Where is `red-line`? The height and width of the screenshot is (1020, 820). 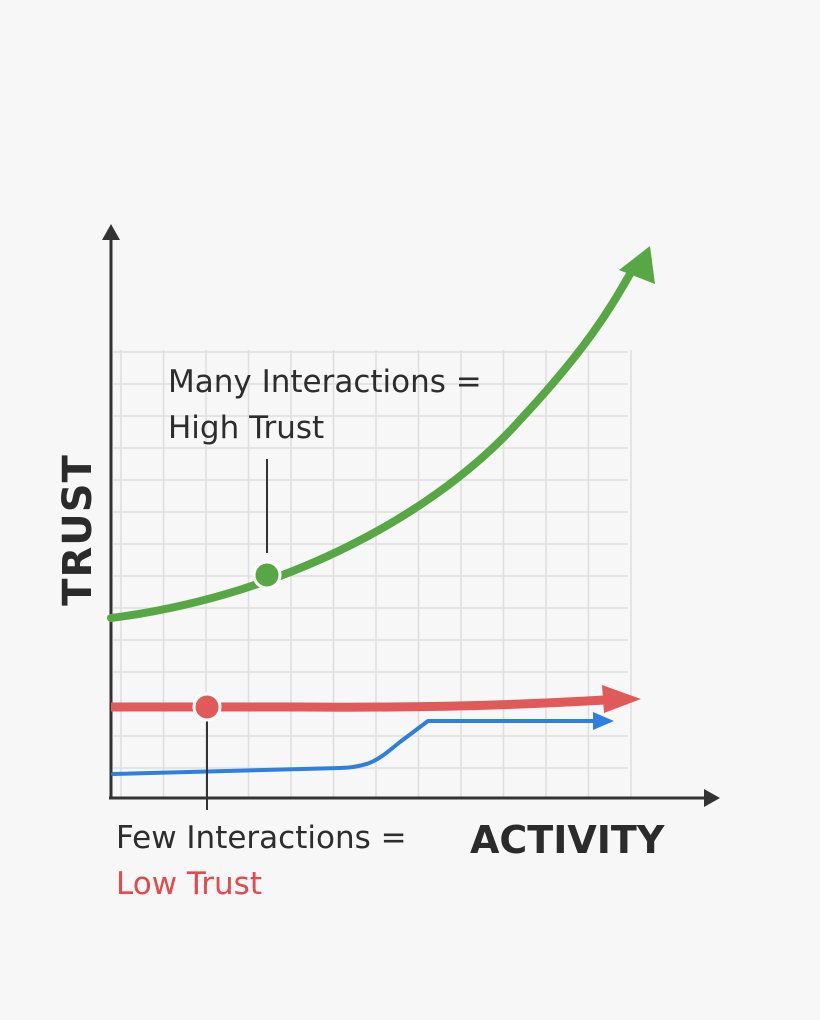 red-line is located at coordinates (358, 703).